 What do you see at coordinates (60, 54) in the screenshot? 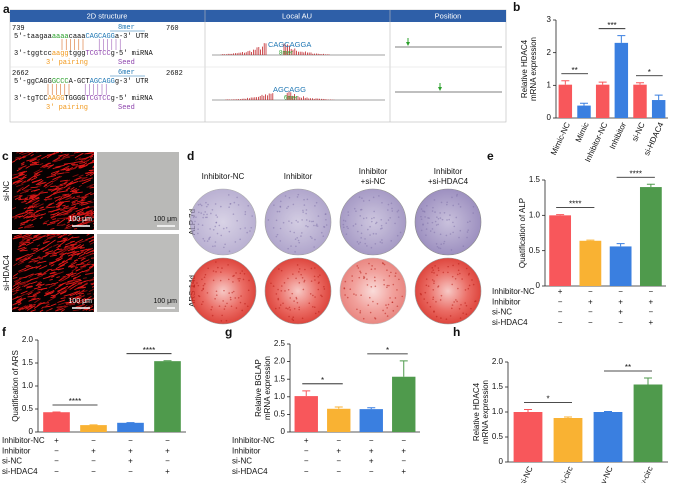
I see `sequence-segment: aagg` at bounding box center [60, 54].